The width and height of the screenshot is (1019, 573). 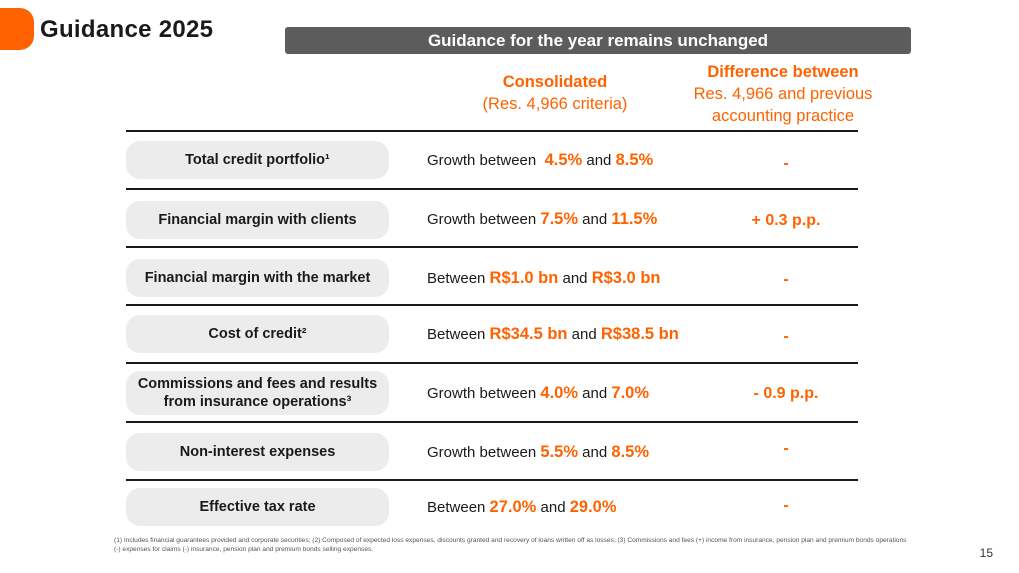 What do you see at coordinates (127, 29) in the screenshot?
I see `page-title: Guidance 2025` at bounding box center [127, 29].